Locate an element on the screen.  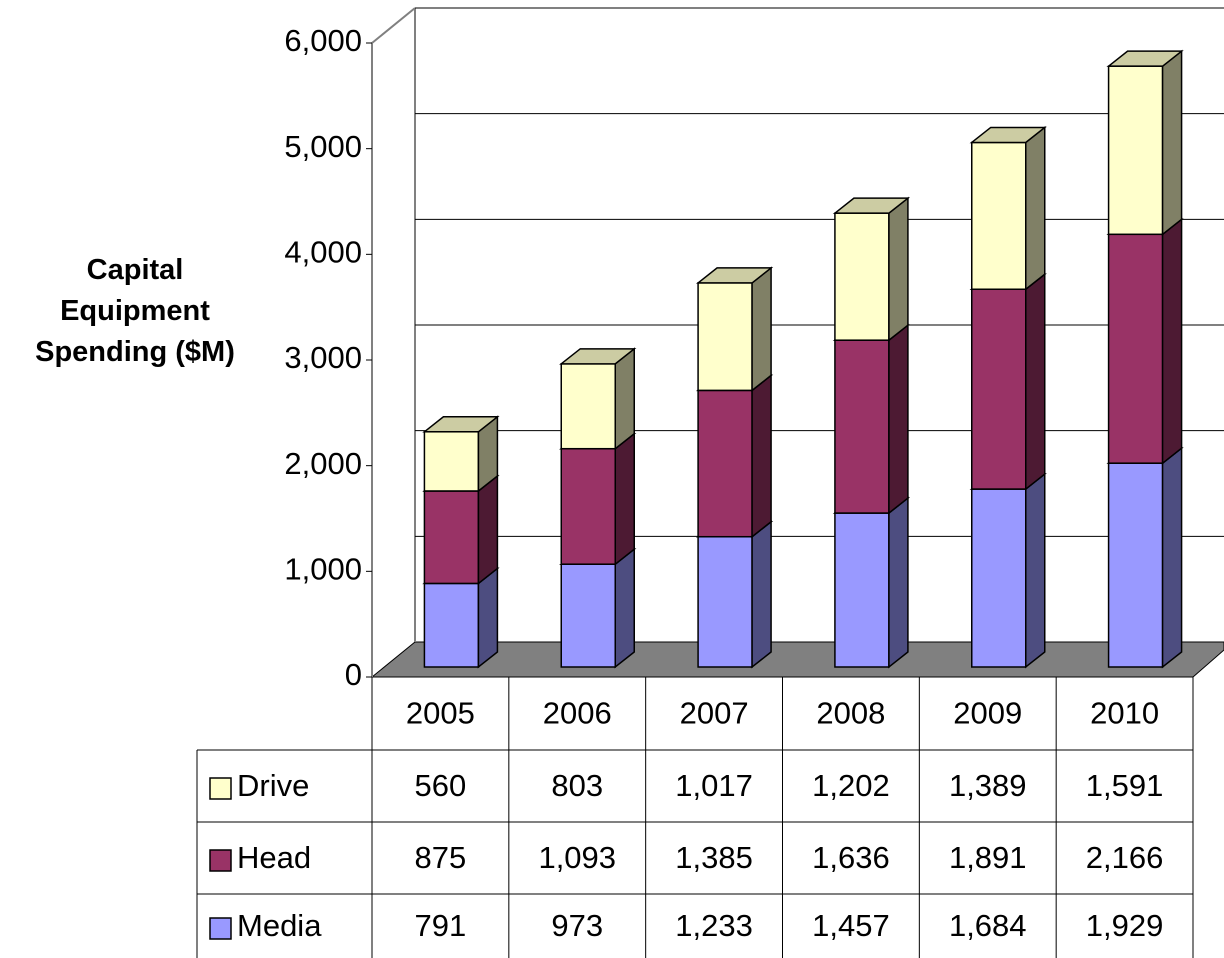
table-value: 791 is located at coordinates (441, 925).